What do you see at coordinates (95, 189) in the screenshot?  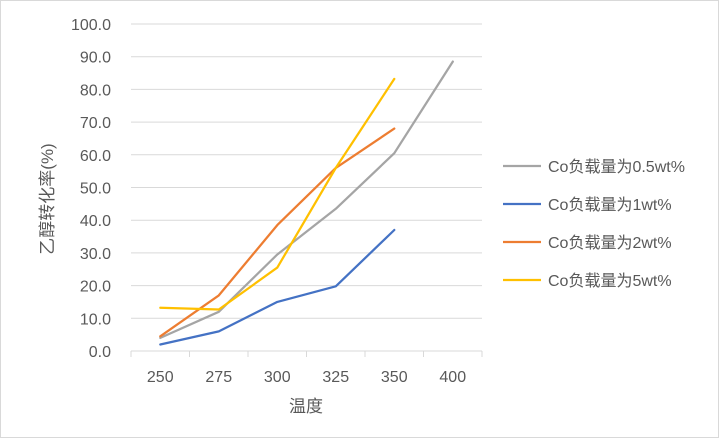 I see `y-tick-label: 50.0` at bounding box center [95, 189].